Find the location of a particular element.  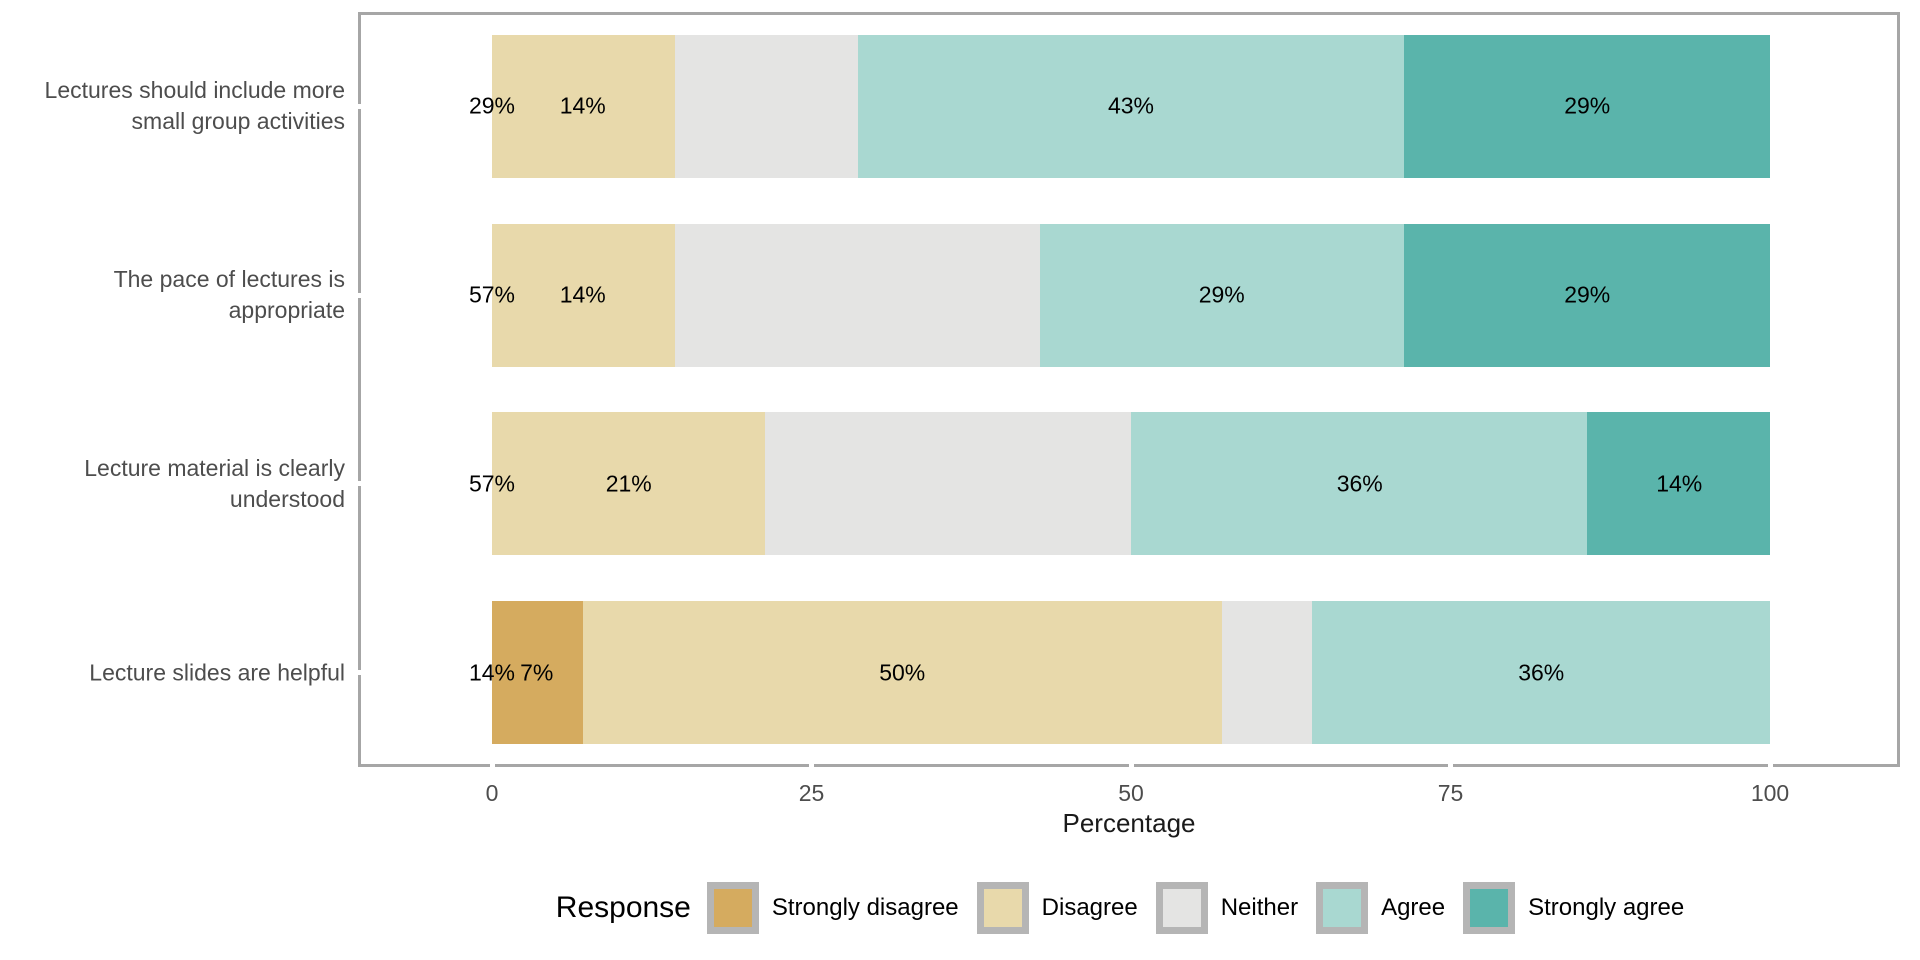

x-axis-tick-label: 25 is located at coordinates (811, 793).